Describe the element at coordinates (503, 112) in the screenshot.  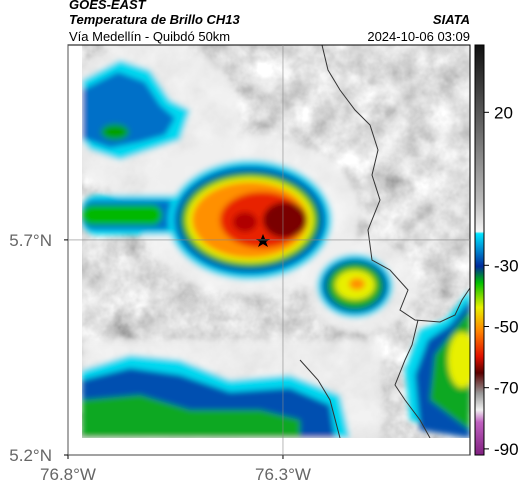
I see `colorbar-tick-label: 20` at that location.